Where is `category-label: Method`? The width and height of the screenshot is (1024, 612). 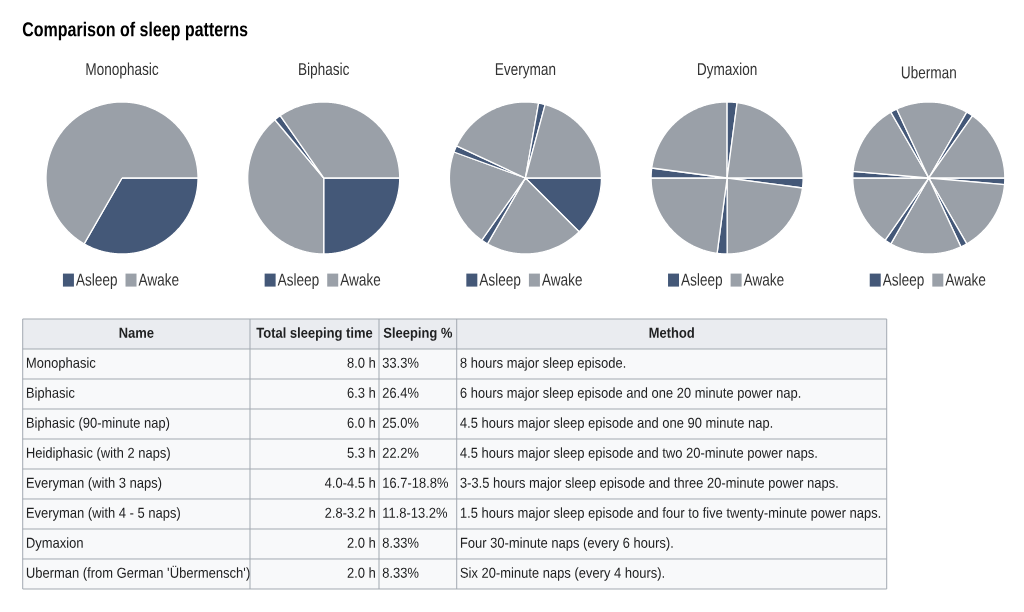
category-label: Method is located at coordinates (671, 332).